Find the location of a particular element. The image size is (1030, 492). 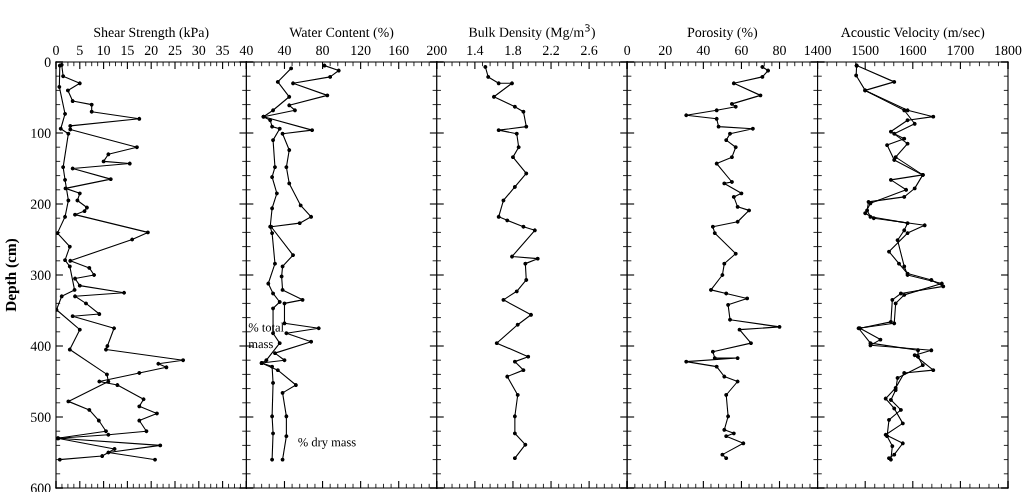

y-axis-title: Depth (cm) is located at coordinates (12, 275).